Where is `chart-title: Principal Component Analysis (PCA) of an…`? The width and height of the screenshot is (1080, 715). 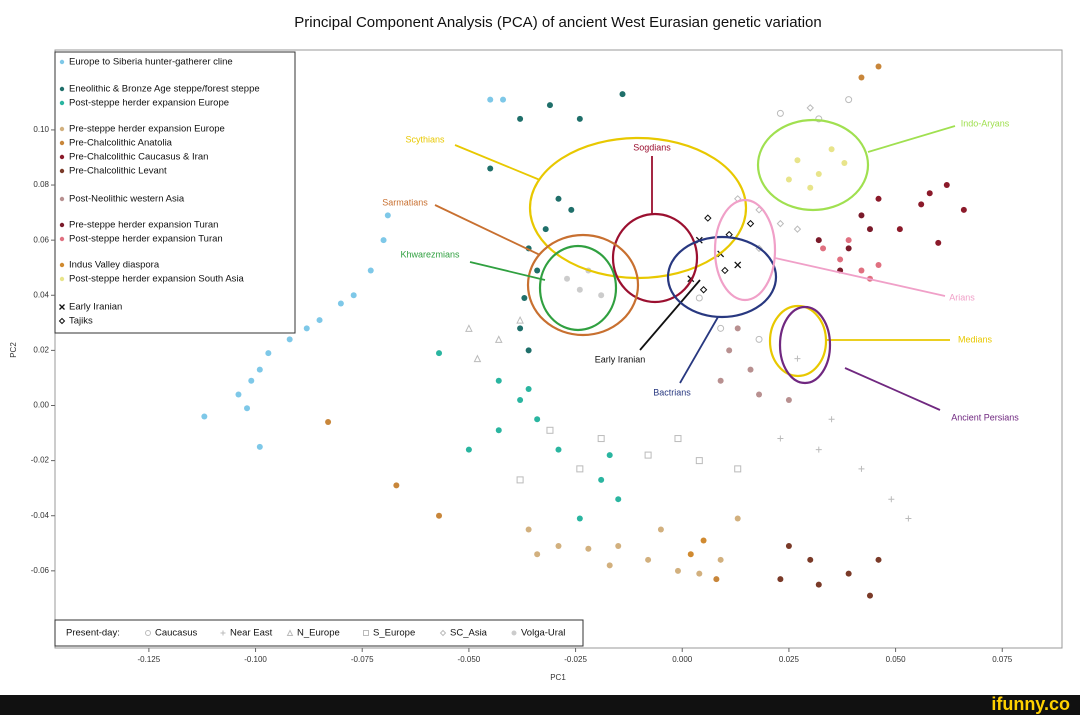
chart-title: Principal Component Analysis (PCA) of an… is located at coordinates (557, 22).